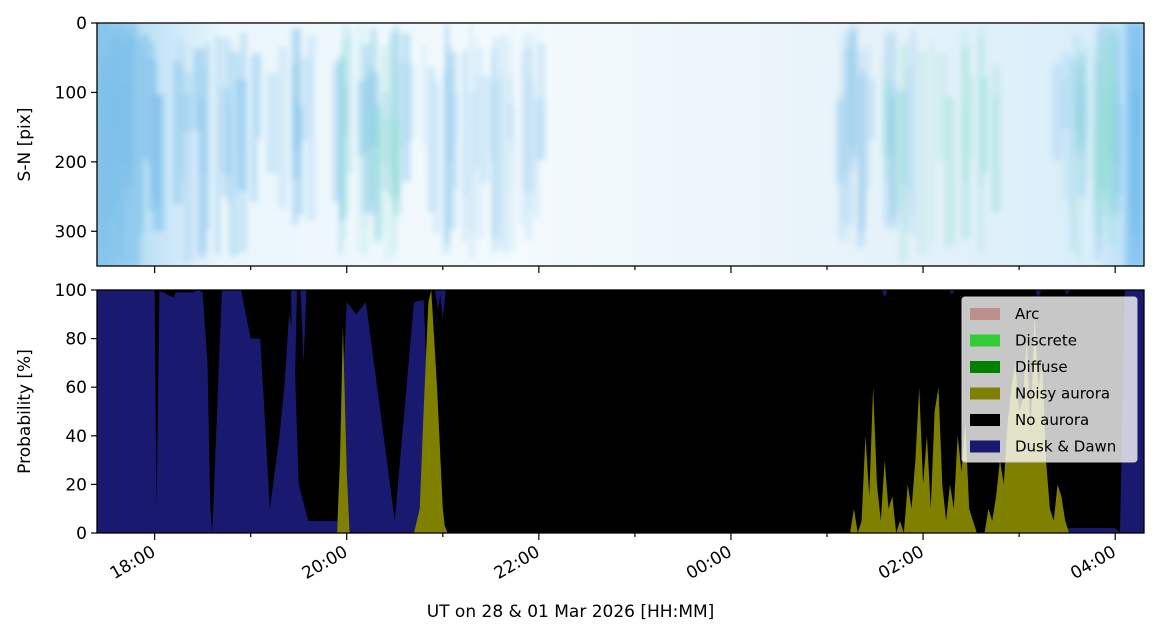 The width and height of the screenshot is (1158, 638). Describe the element at coordinates (25, 411) in the screenshot. I see `probability-y-axis-label: Probability [%]` at that location.